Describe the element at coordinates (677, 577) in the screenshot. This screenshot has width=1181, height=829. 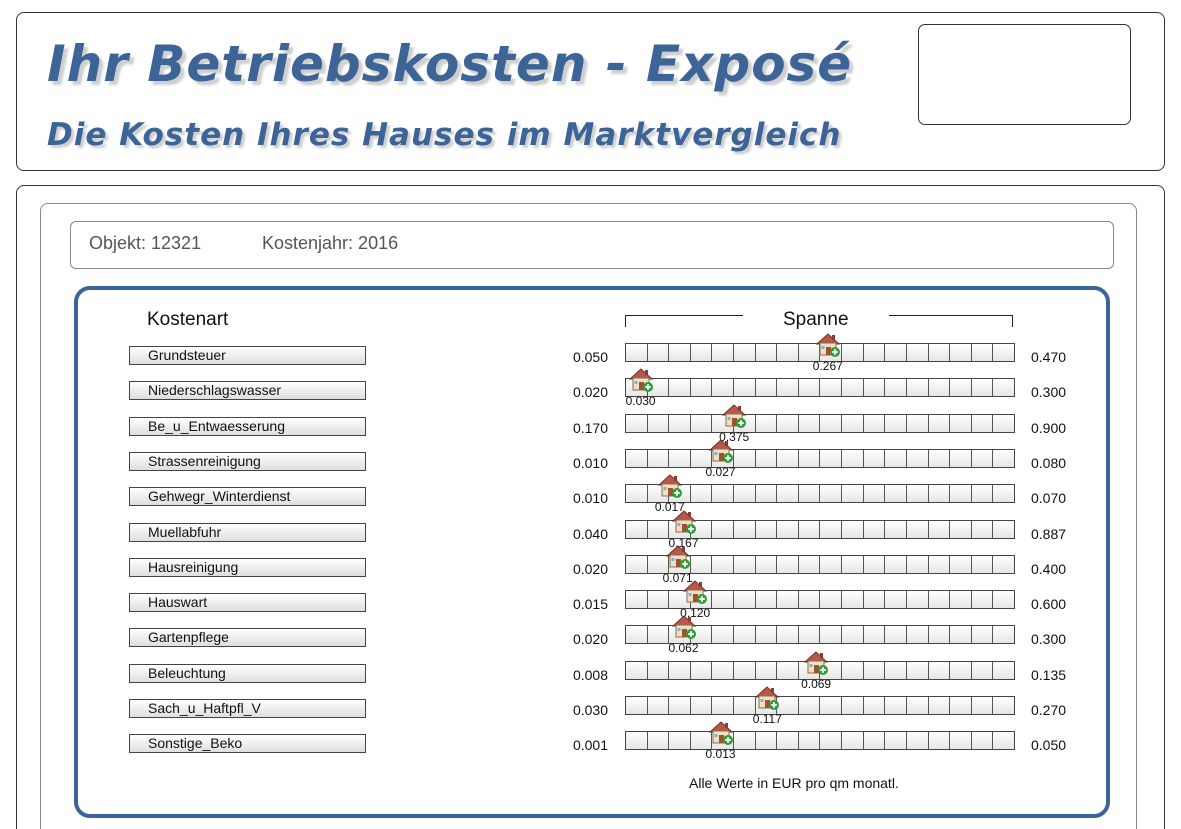
I see `house-cost-value: 0.071` at that location.